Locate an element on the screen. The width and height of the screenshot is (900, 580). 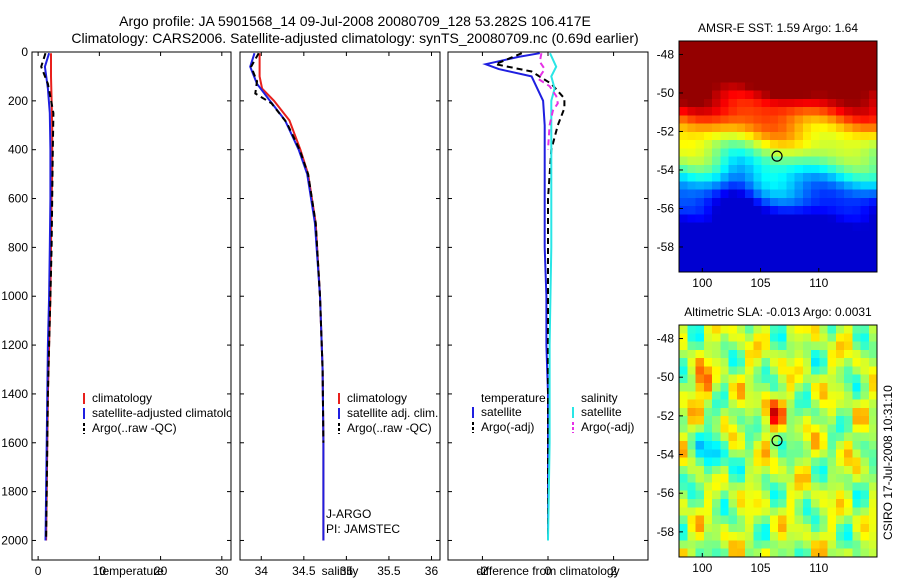
sla_map-ytick-label: -48 is located at coordinates (666, 339).